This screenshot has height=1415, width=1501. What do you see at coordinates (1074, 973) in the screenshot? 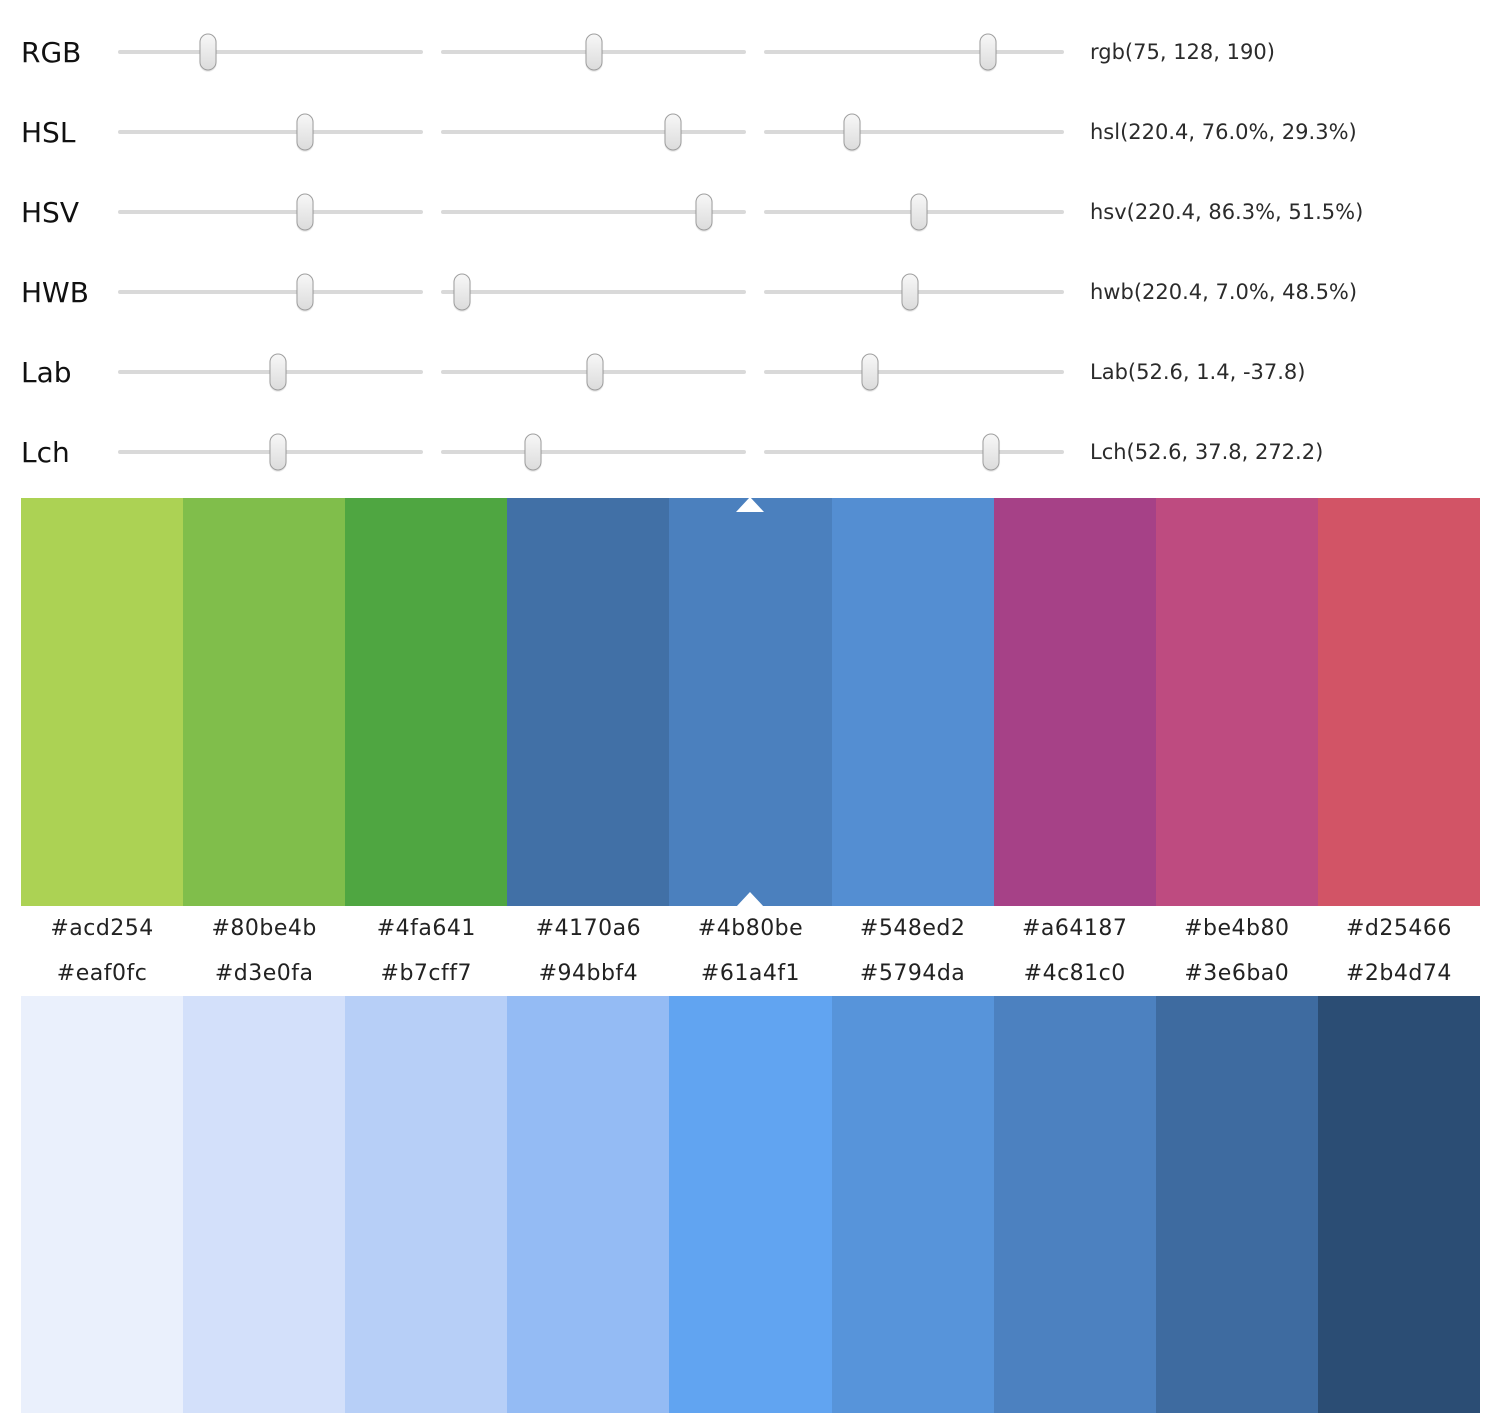
I see `tone-hex-label: #4c81c0` at bounding box center [1074, 973].